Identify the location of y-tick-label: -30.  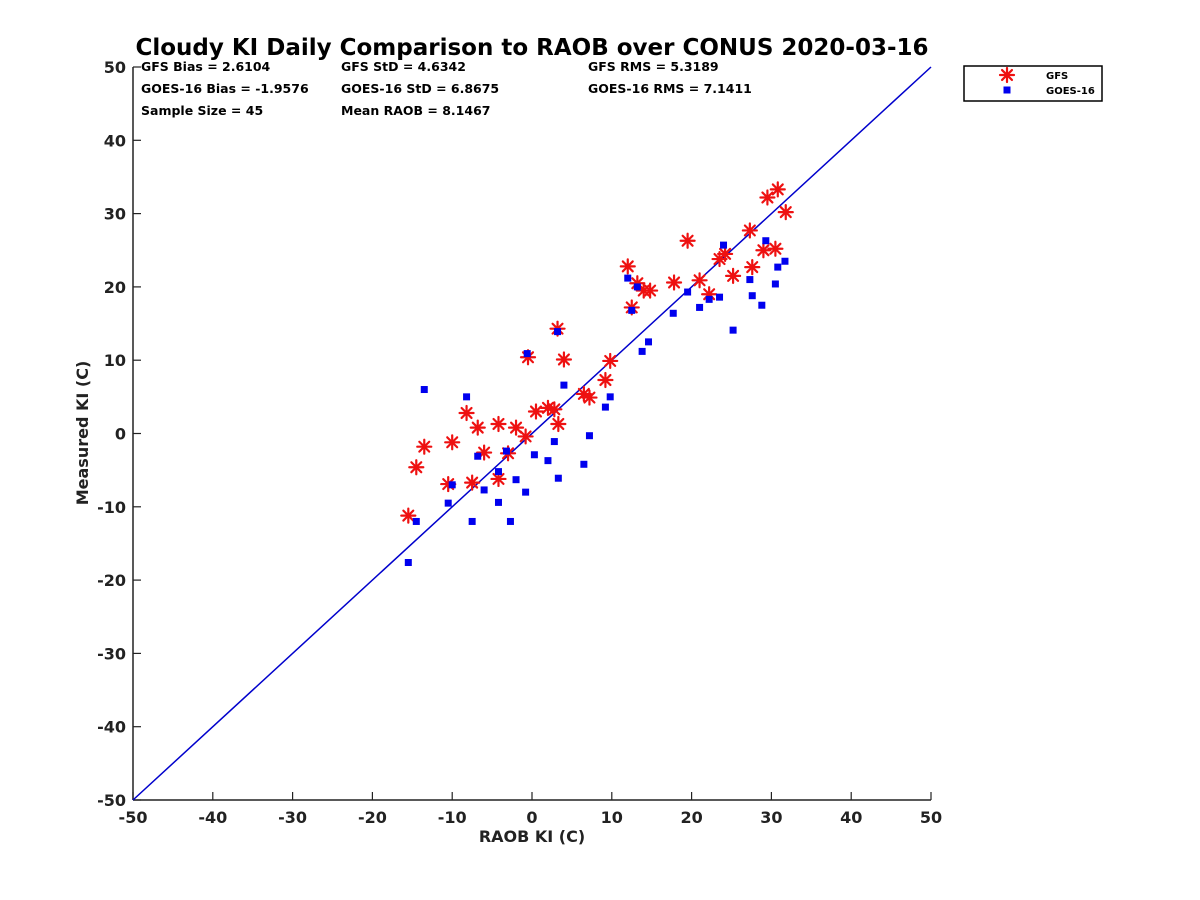
(111, 653).